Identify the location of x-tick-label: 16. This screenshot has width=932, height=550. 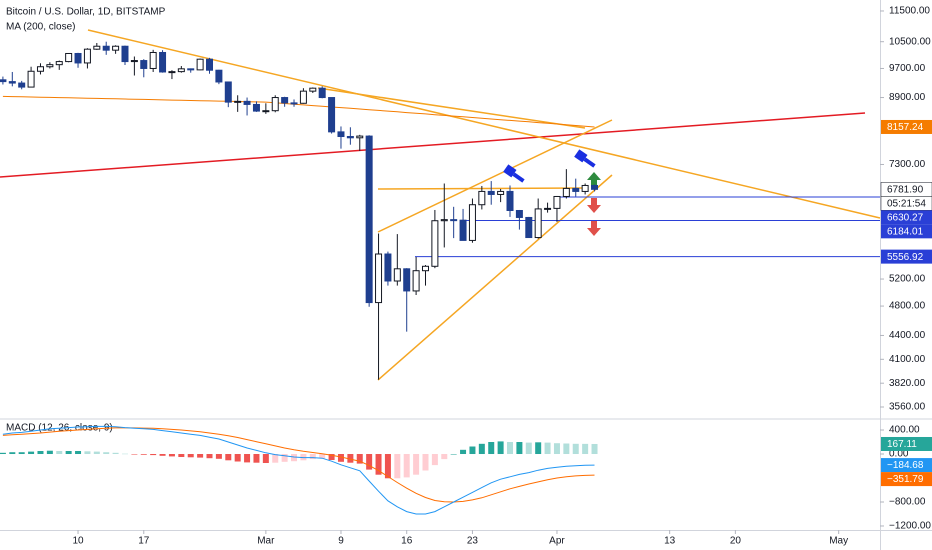
(407, 541).